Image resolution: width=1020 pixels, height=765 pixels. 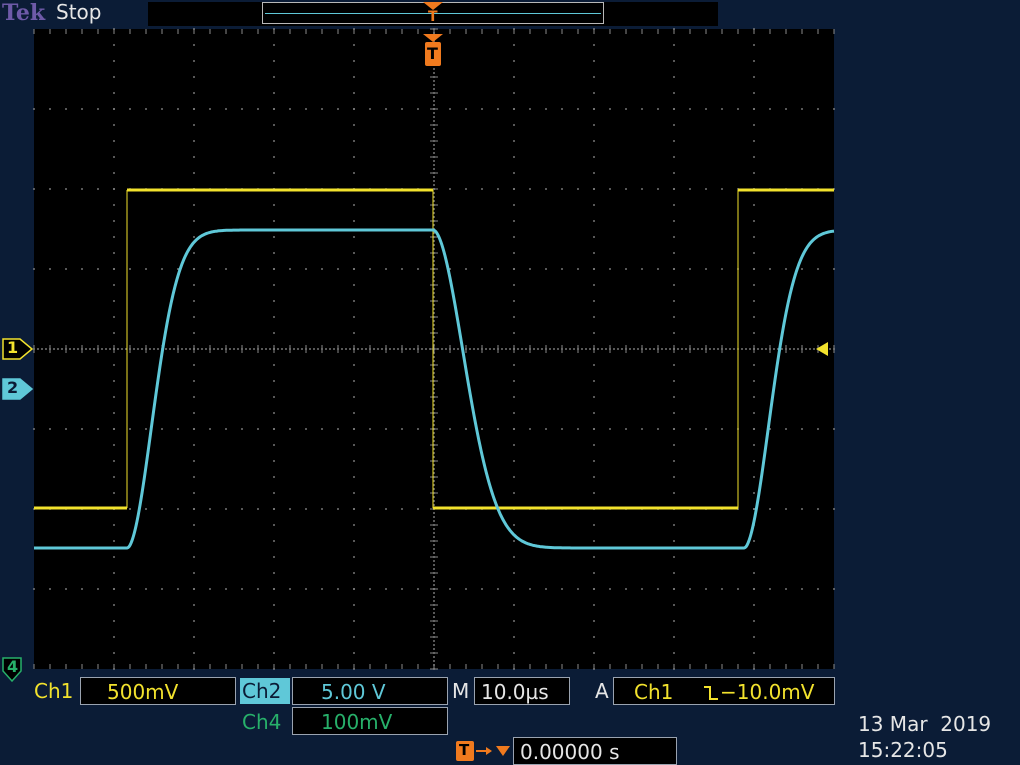 What do you see at coordinates (925, 724) in the screenshot?
I see `date-readout: 13 Mar 2019` at bounding box center [925, 724].